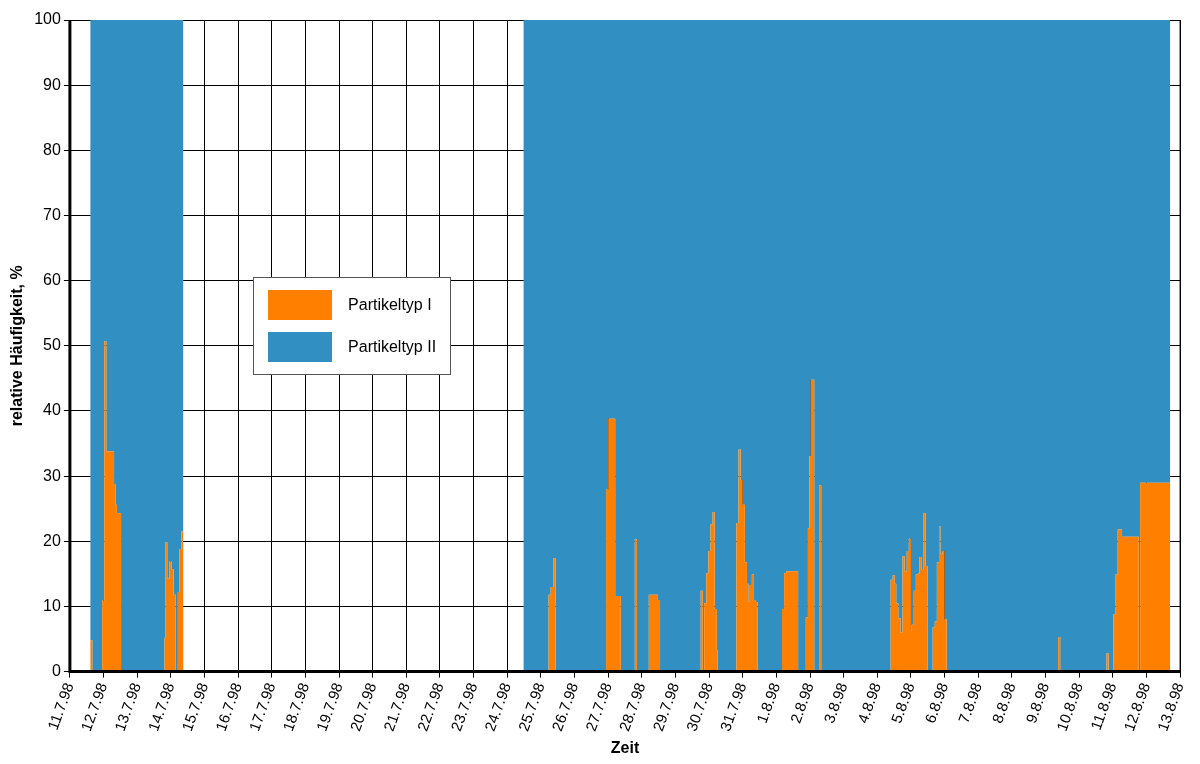 Image resolution: width=1200 pixels, height=764 pixels. Describe the element at coordinates (262, 707) in the screenshot. I see `x-tick-label: 17.7.98` at that location.